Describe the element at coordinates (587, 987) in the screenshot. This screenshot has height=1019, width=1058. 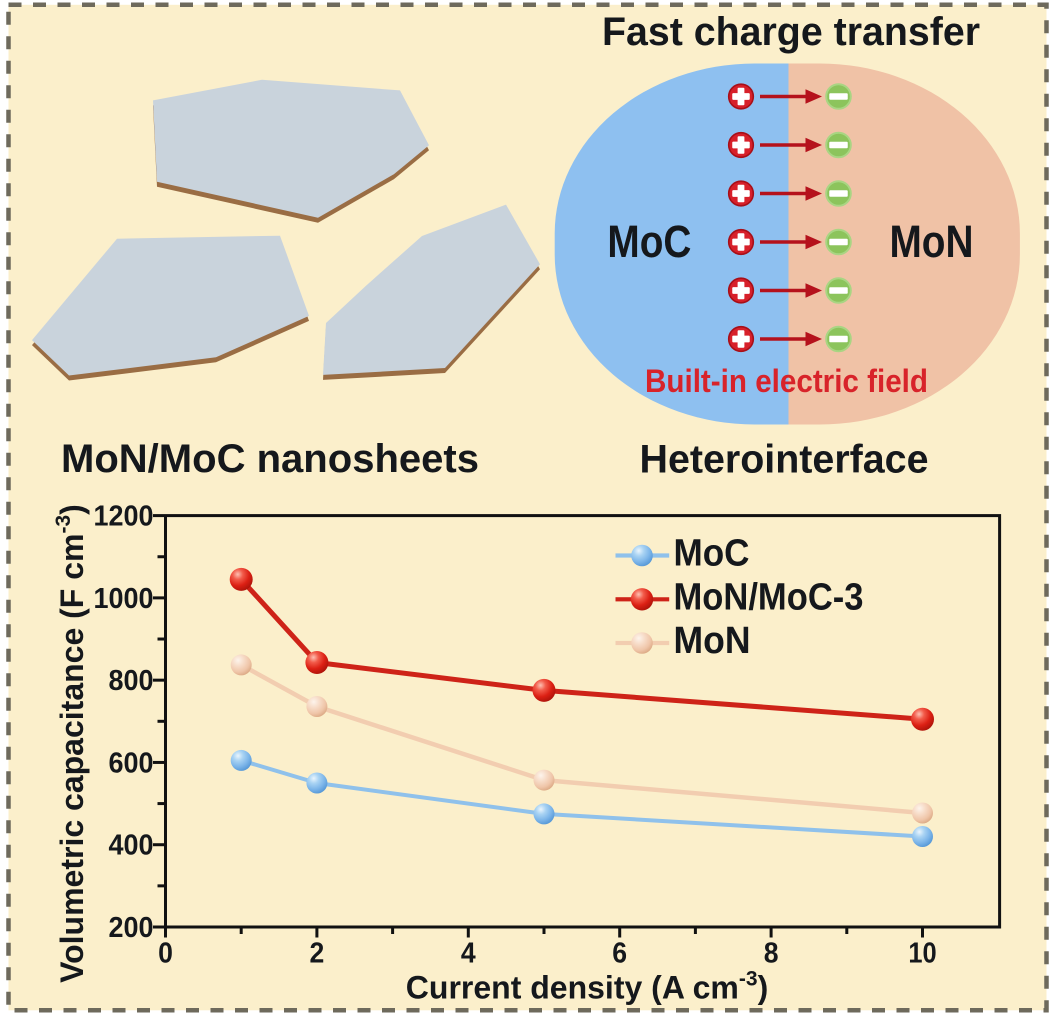
I see `svg-text: Current density (A cm-3)` at that location.